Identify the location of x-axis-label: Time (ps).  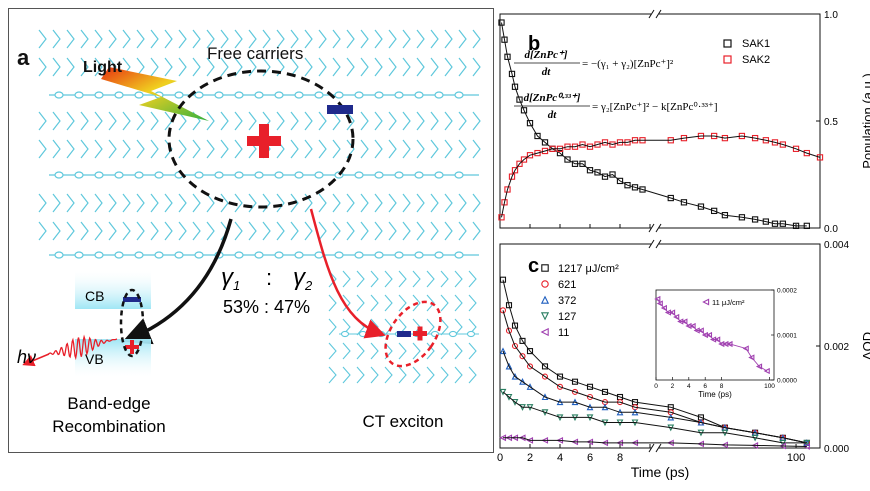
(660, 472).